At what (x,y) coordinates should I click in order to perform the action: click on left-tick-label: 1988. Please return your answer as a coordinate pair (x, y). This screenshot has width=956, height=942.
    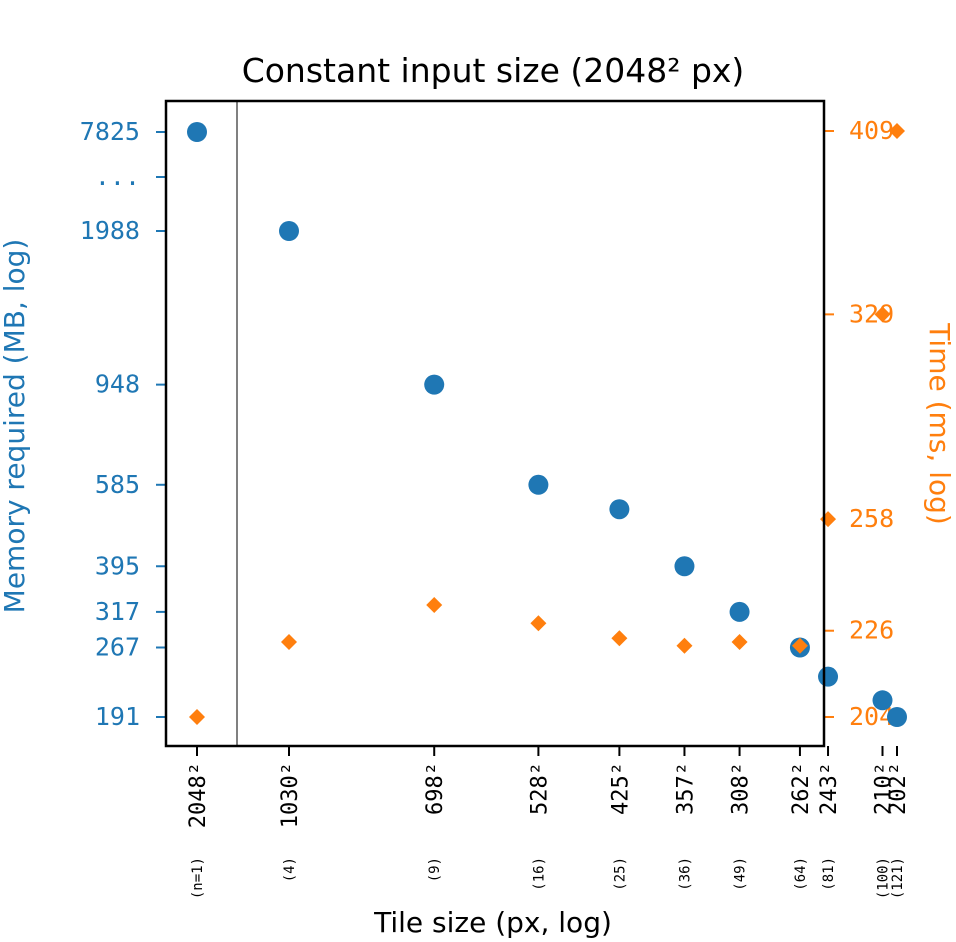
    Looking at the image, I should click on (110, 230).